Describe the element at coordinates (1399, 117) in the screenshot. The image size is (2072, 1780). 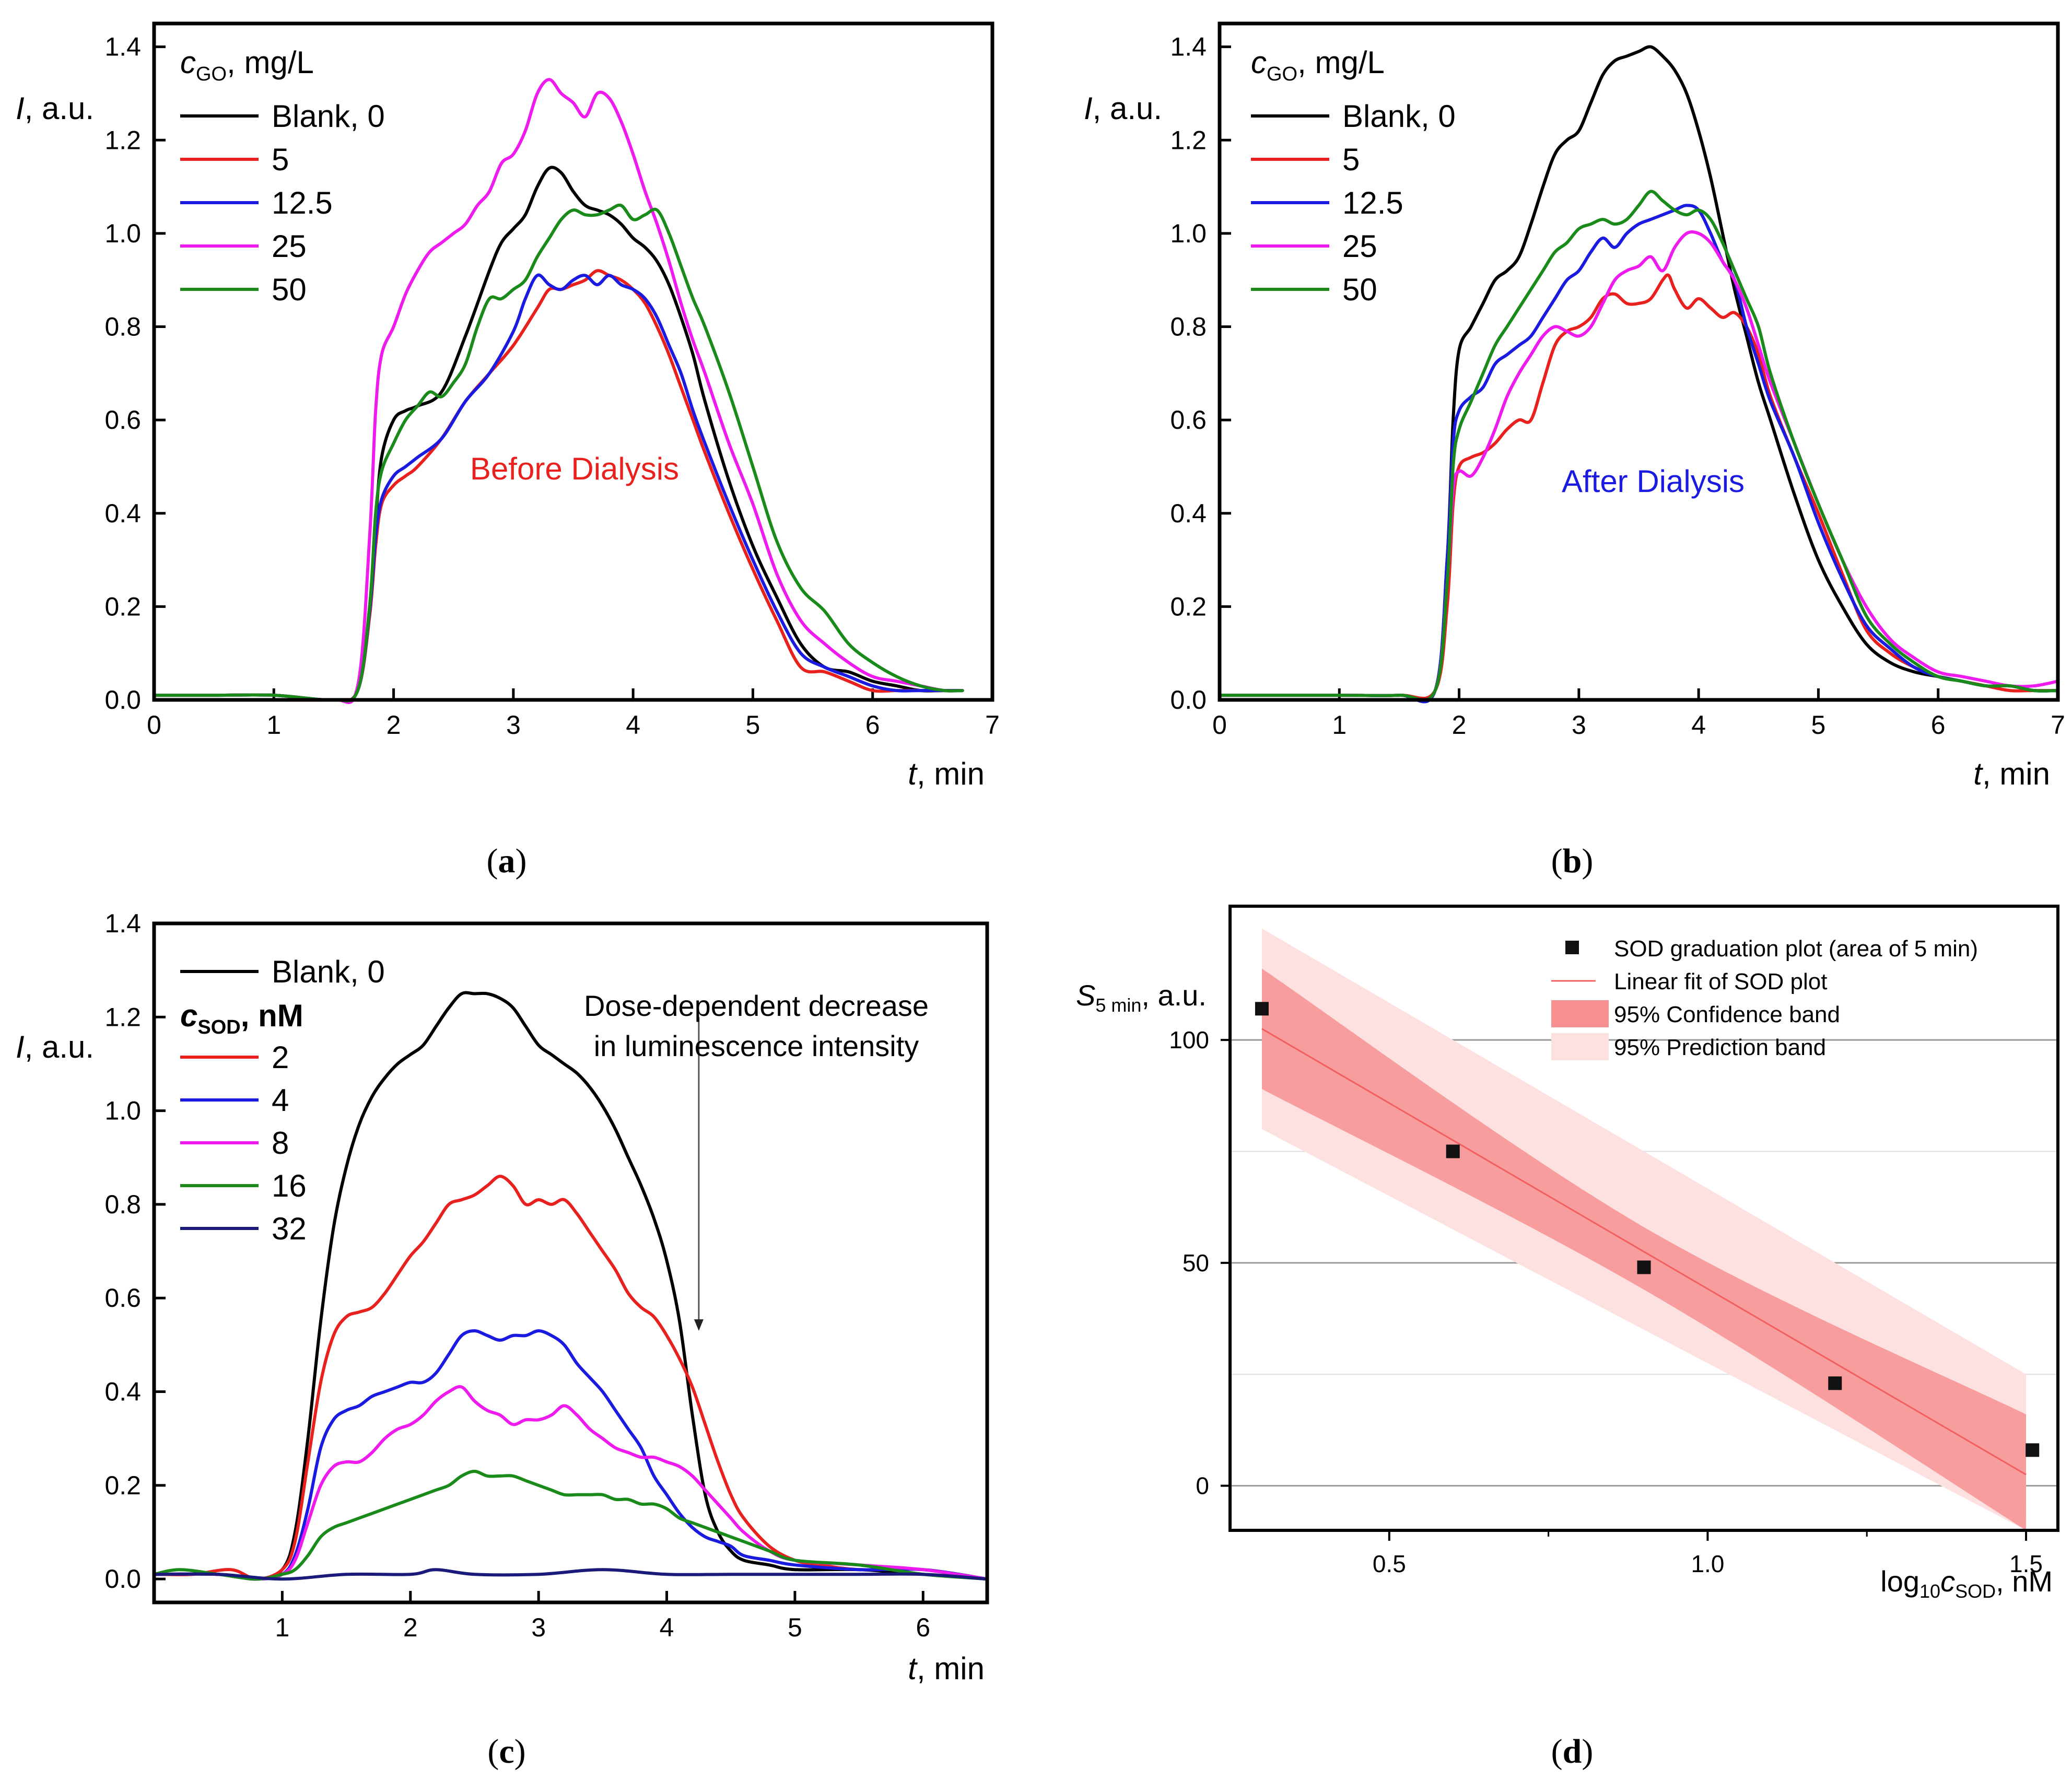
I see `legend-label-b-0: Blank, 0` at that location.